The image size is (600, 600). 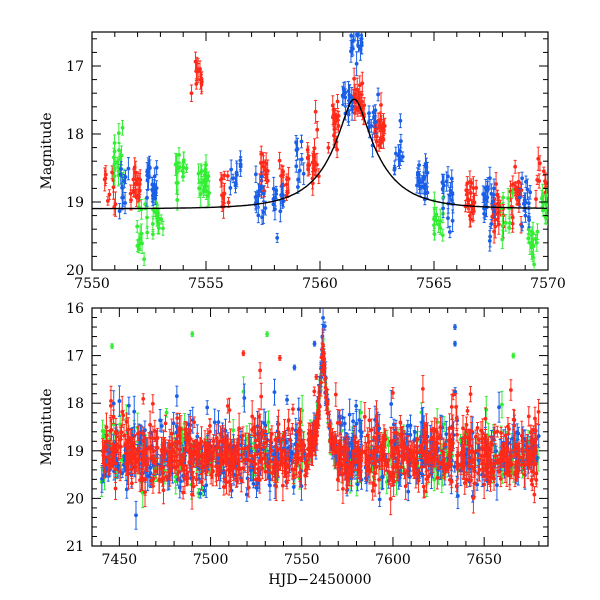 I want to click on x-tick-label: 7450, so click(x=120, y=560).